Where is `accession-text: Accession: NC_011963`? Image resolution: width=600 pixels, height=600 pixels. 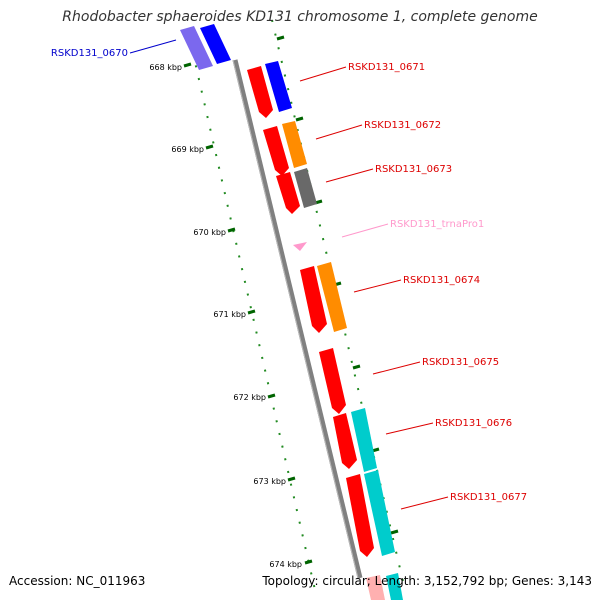 accession-text: Accession: NC_011963 is located at coordinates (77, 581).